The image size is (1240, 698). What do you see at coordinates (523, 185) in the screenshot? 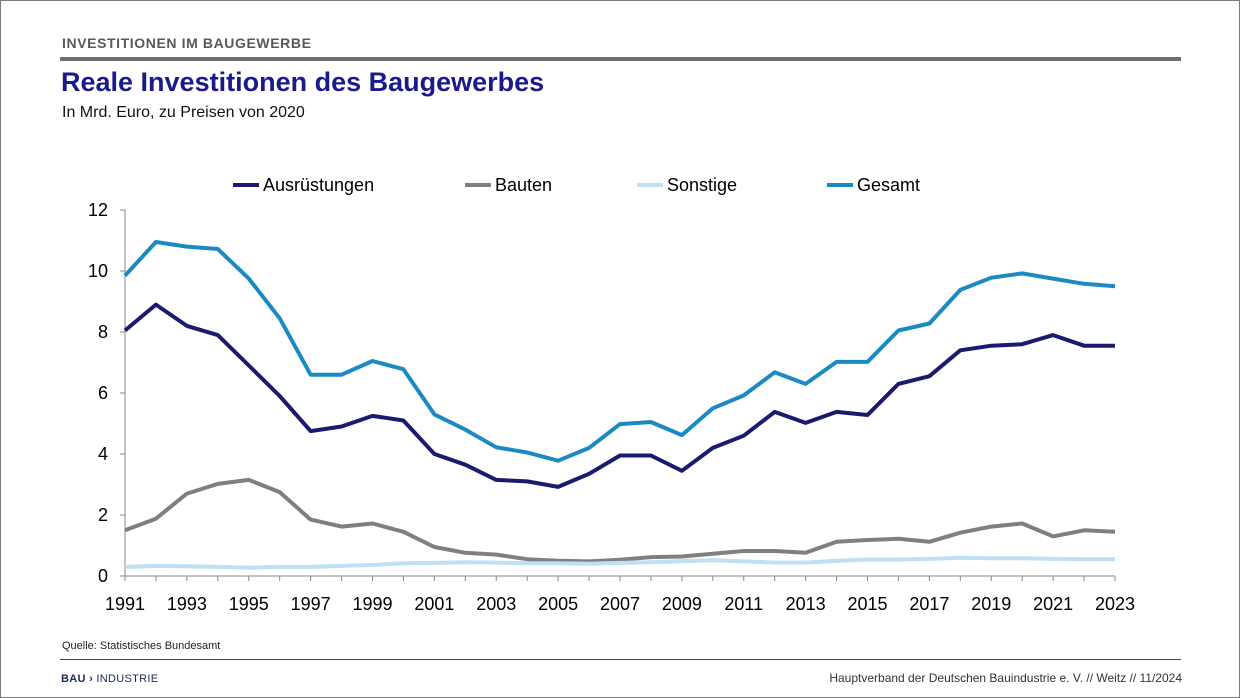
I see `legend-label: Bauten` at bounding box center [523, 185].